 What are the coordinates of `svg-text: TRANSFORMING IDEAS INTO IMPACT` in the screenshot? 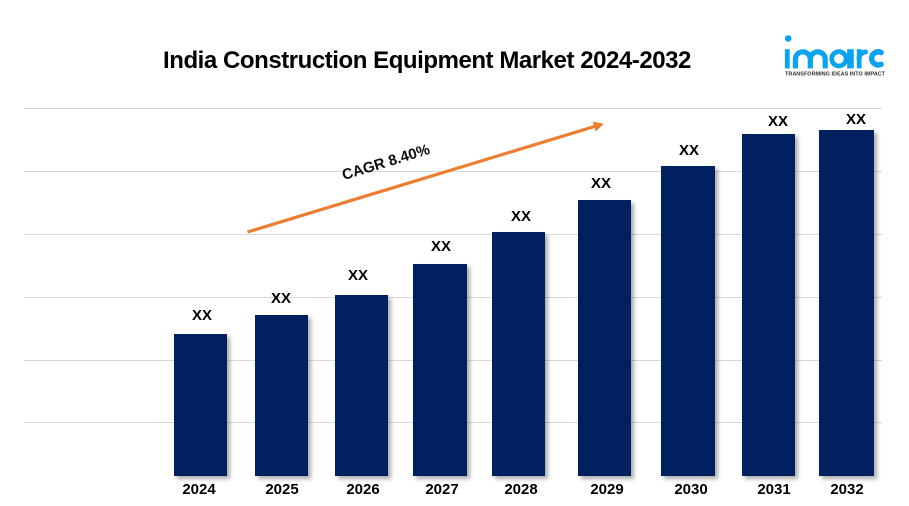 It's located at (835, 74).